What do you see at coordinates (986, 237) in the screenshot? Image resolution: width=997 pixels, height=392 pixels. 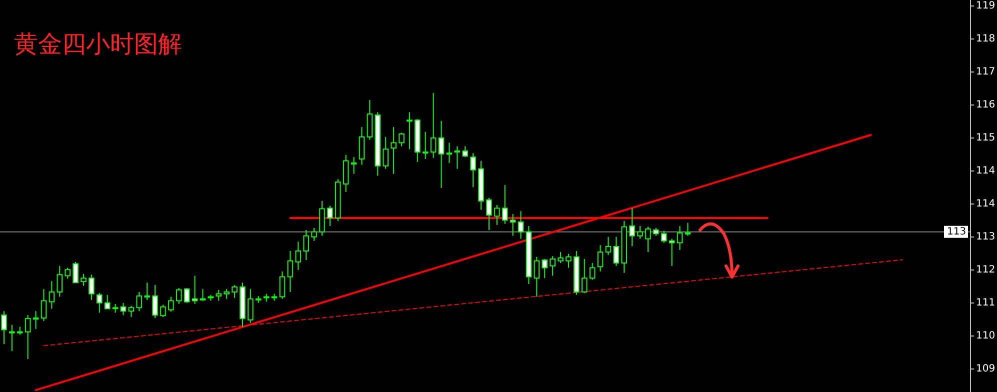 I see `text: 113` at bounding box center [986, 237].